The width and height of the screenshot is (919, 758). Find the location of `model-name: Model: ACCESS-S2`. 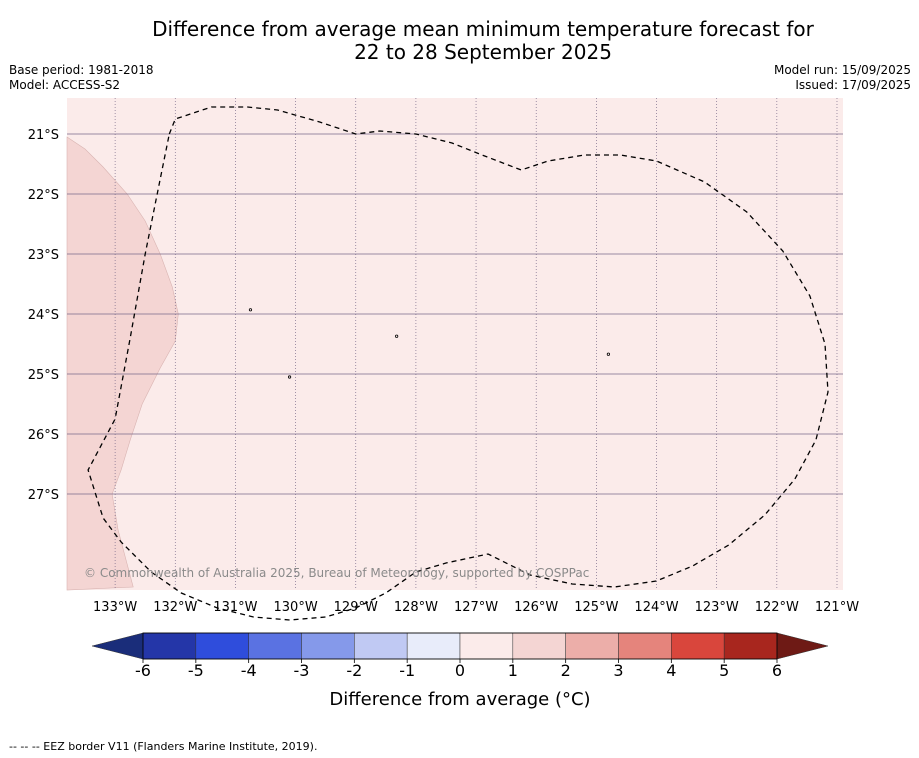

model-name: Model: ACCESS-S2 is located at coordinates (65, 85).